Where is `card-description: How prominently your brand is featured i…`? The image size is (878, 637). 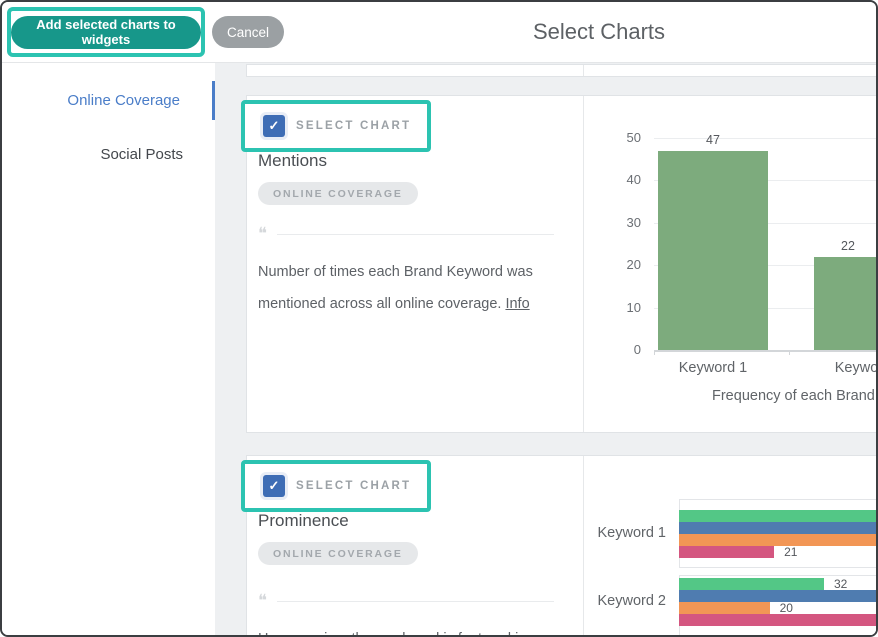 card-description: How prominently your brand is featured i… is located at coordinates (416, 629).